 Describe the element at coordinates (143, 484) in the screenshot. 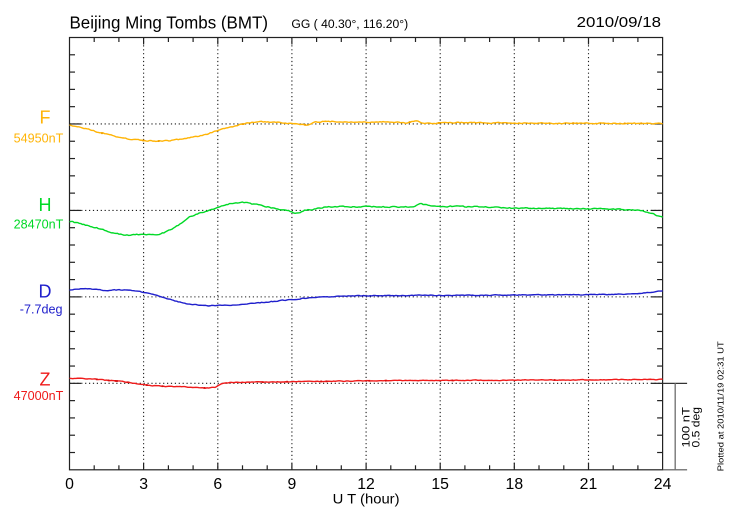

I see `svg-text: 3` at that location.